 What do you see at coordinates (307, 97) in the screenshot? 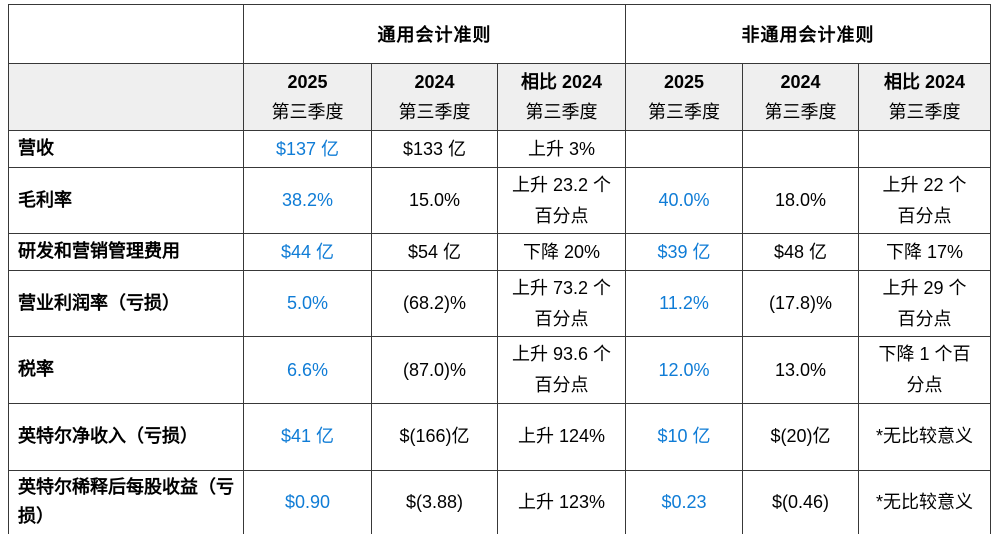
I see `col-header-gaap-2025: 2025 第三季度` at bounding box center [307, 97].